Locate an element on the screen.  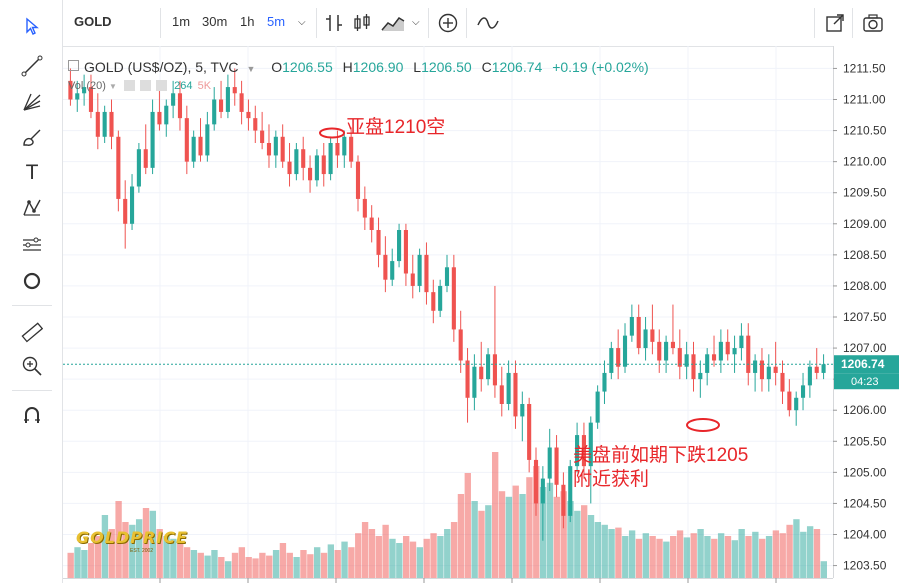
collapse-legend-icon is located at coordinates (73, 65).